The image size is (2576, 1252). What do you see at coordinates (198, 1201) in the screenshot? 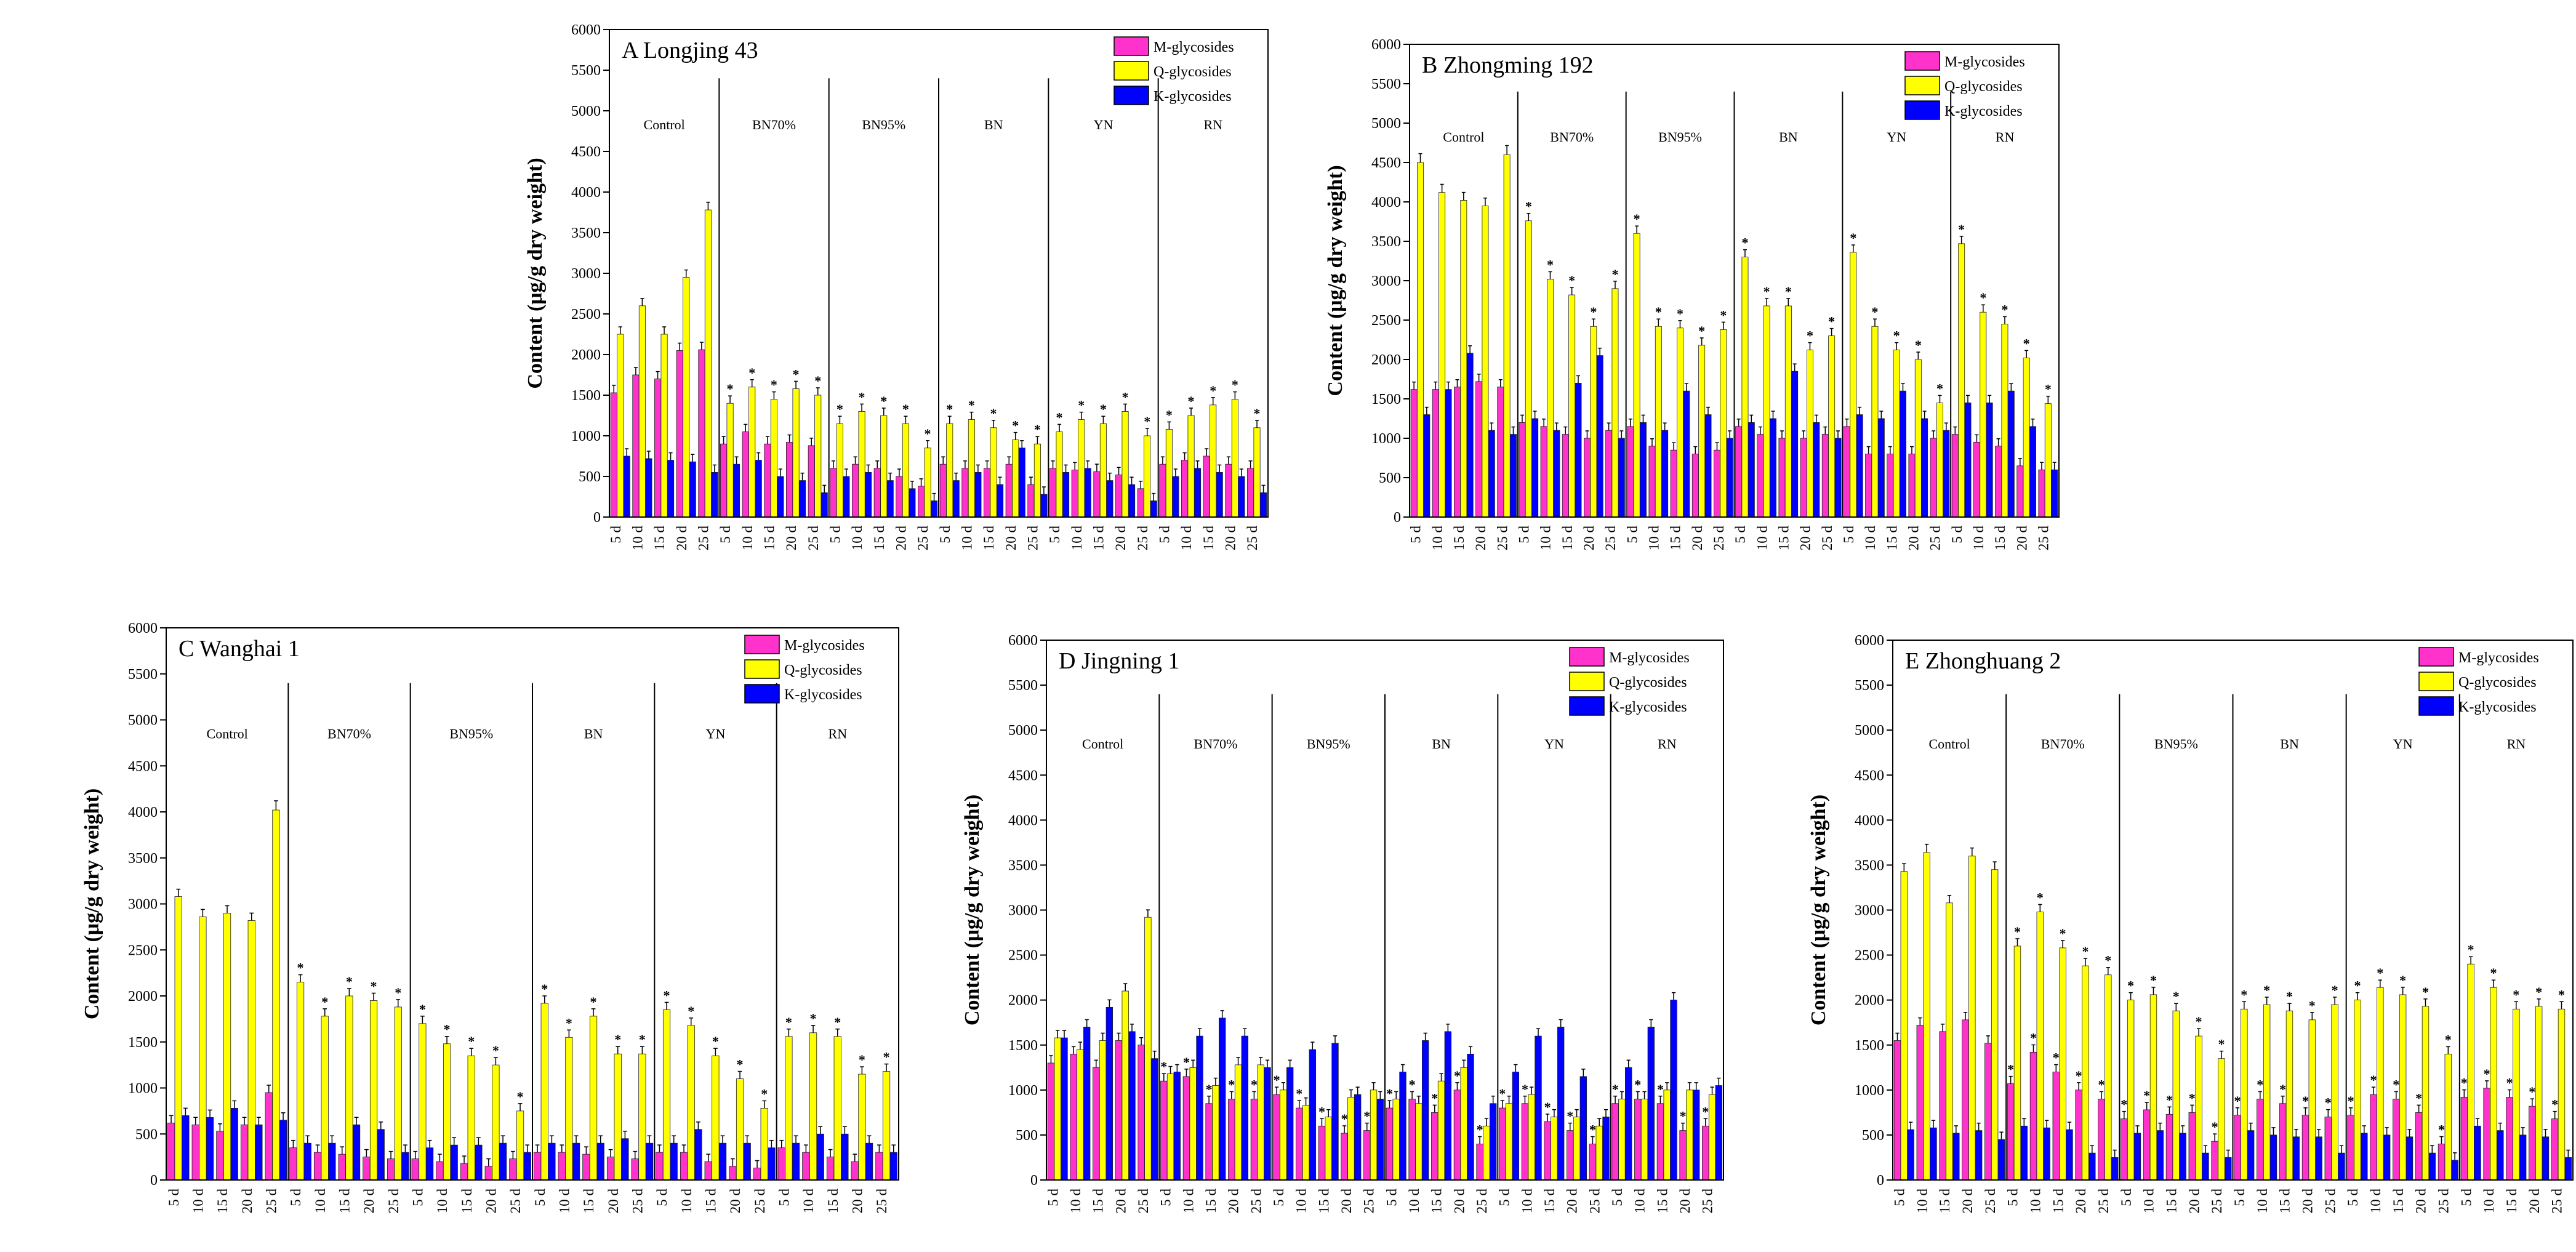
I see `x-tick-label: 10 d` at bounding box center [198, 1201].